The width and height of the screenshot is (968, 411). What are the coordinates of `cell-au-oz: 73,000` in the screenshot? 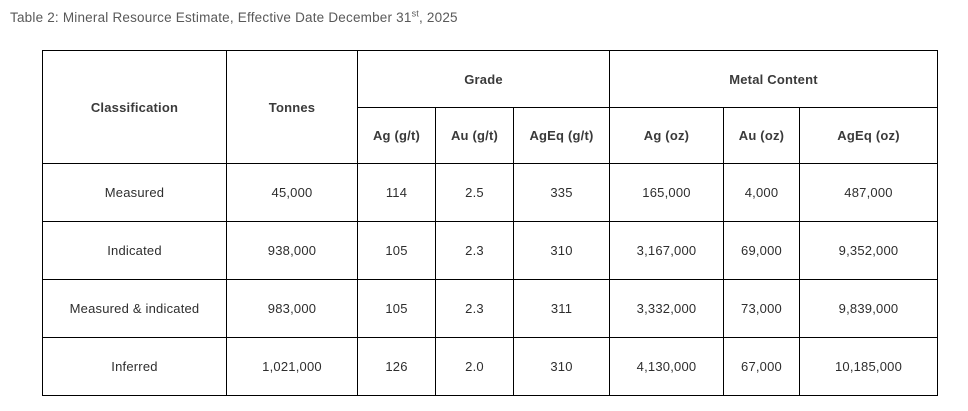 It's located at (761, 308).